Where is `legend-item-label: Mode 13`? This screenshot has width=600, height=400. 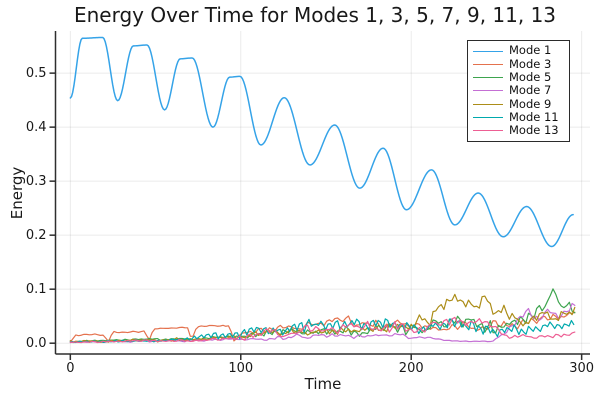 legend-item-label: Mode 13 is located at coordinates (534, 130).